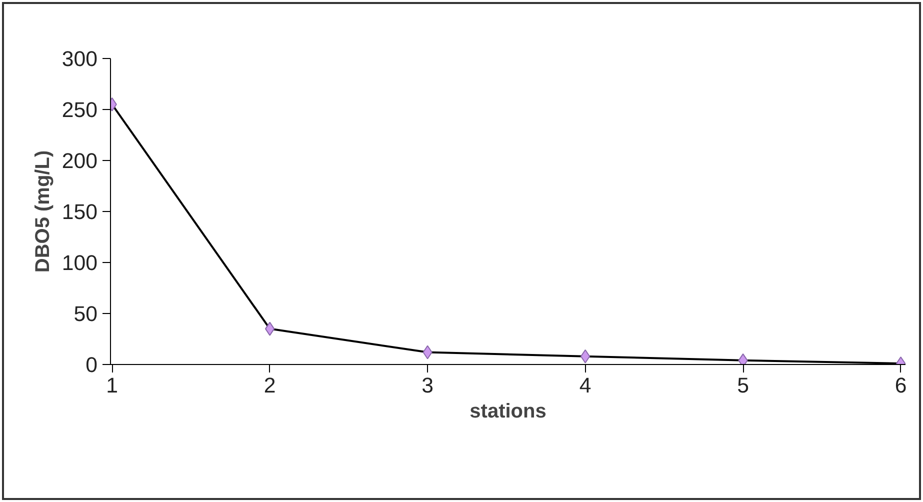 Image resolution: width=923 pixels, height=502 pixels. Describe the element at coordinates (80, 212) in the screenshot. I see `y-tick-label: 150` at that location.